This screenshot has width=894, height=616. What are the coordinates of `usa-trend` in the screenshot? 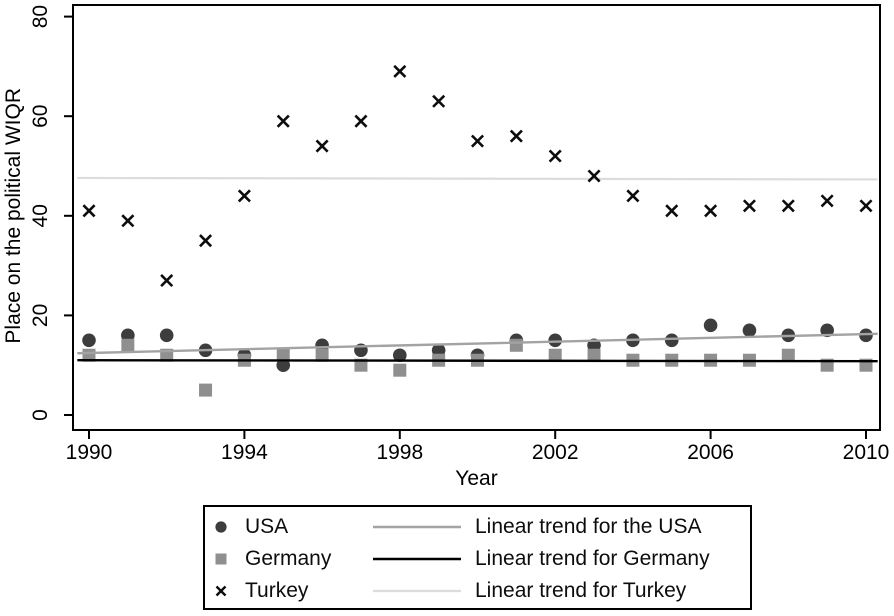 It's located at (477, 343).